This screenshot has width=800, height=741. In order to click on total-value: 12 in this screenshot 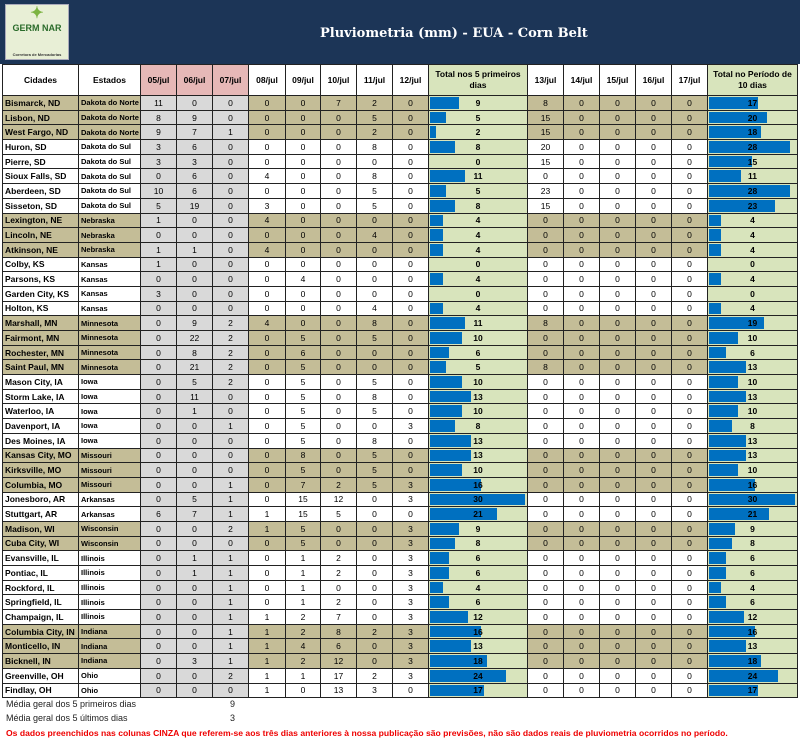, I will do `click(752, 616)`.